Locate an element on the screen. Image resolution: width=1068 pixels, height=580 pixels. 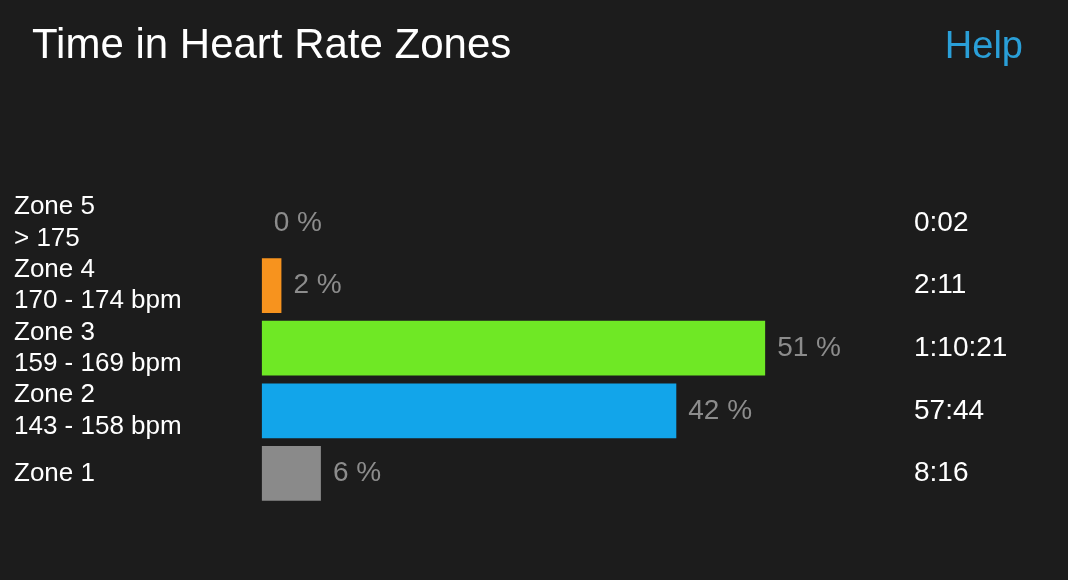
chart-title: Time in Heart Rate Zones is located at coordinates (272, 44).